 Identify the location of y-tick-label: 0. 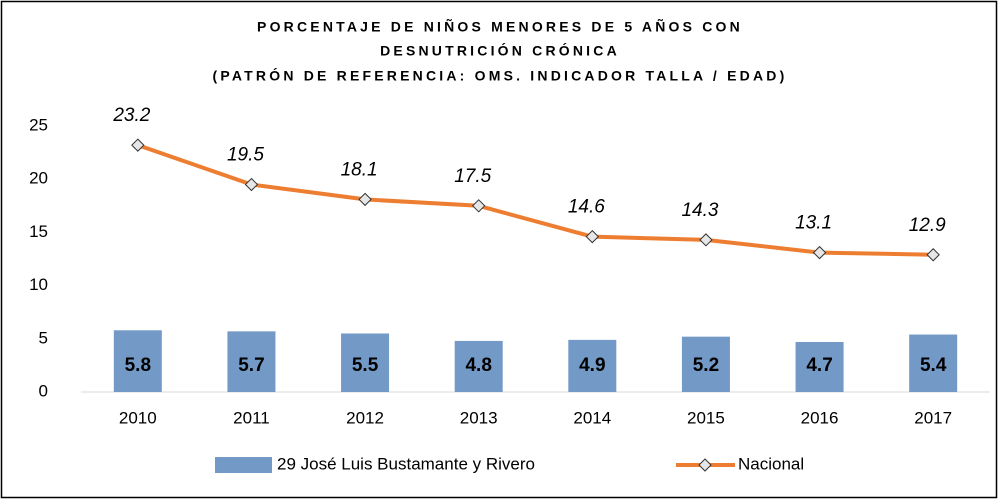
(43, 390).